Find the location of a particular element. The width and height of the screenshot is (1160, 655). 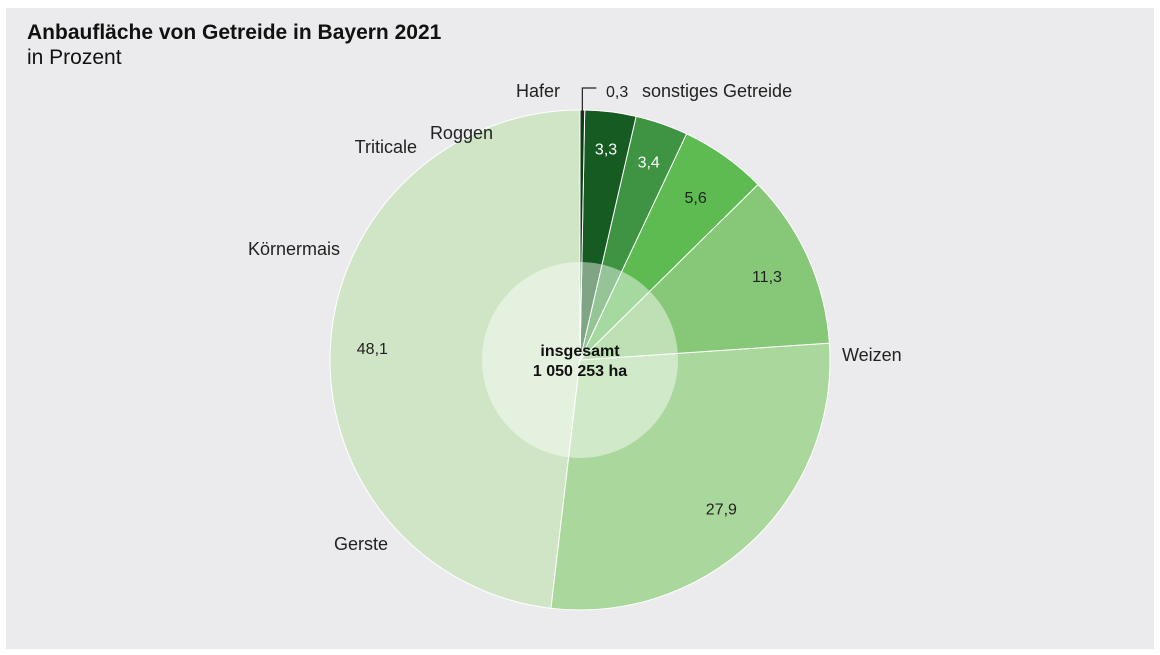

value-label-gerste: 27,9 is located at coordinates (721, 509).